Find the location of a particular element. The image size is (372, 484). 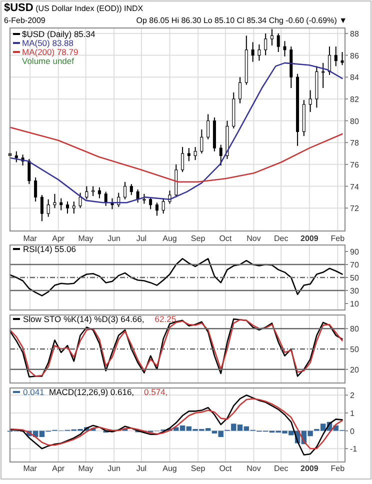

legend-label: $USD (Daily) 85.34 is located at coordinates (59, 34).